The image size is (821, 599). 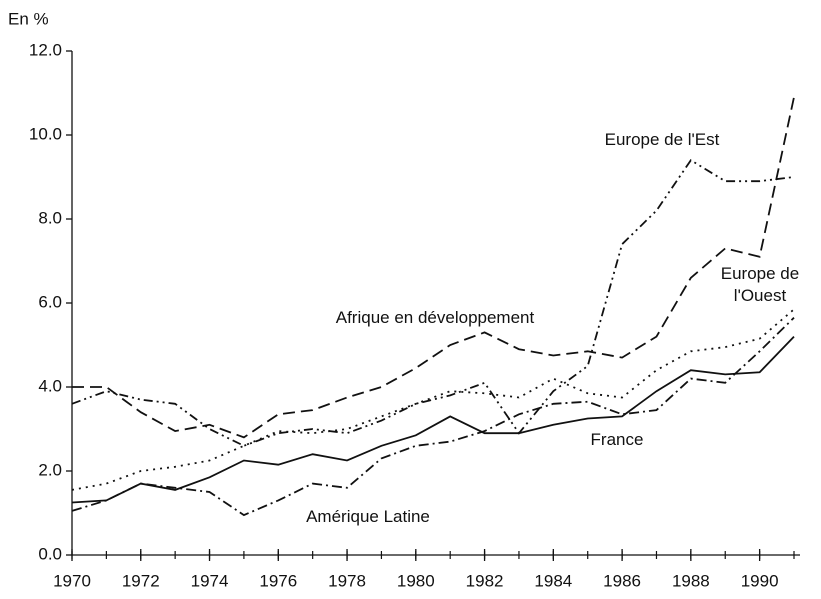 What do you see at coordinates (50, 217) in the screenshot?
I see `y-tick-label: 8.0` at bounding box center [50, 217].